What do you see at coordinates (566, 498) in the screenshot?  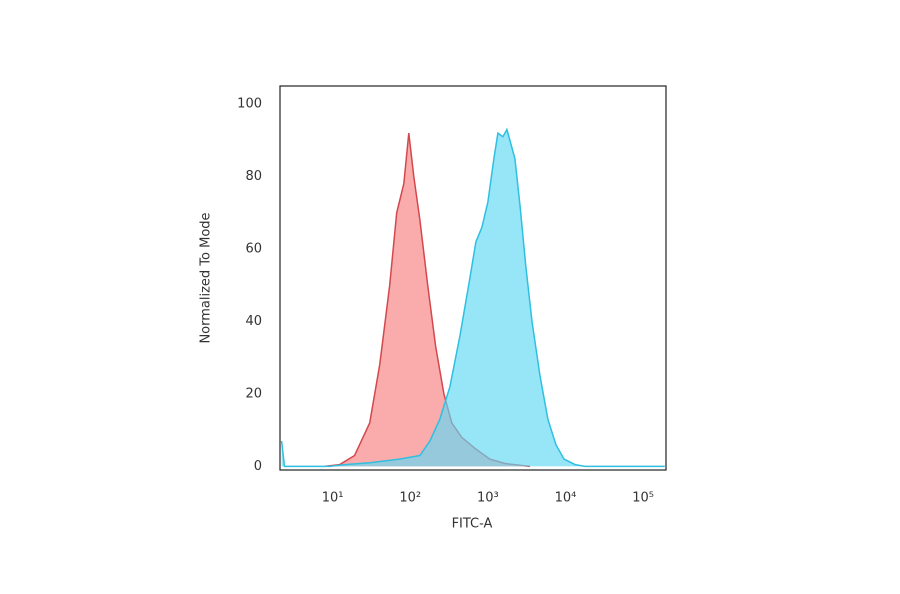 I see `x-tick-label: 10⁴` at bounding box center [566, 498].